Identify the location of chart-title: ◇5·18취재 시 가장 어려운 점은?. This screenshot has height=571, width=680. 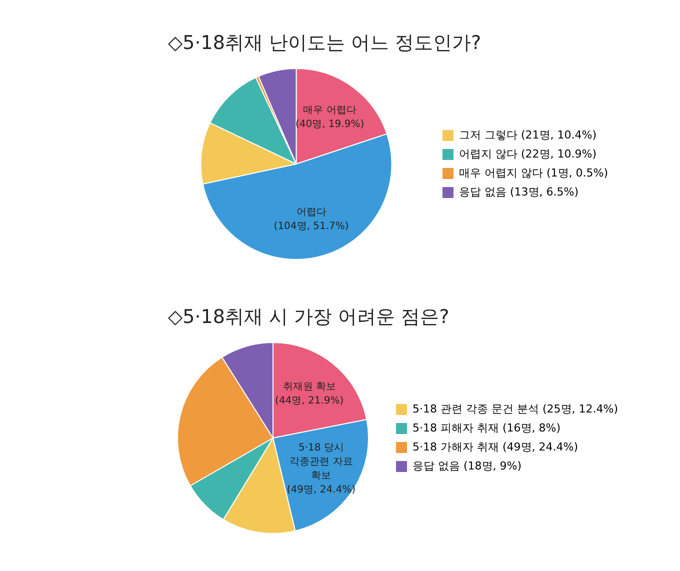
(309, 317).